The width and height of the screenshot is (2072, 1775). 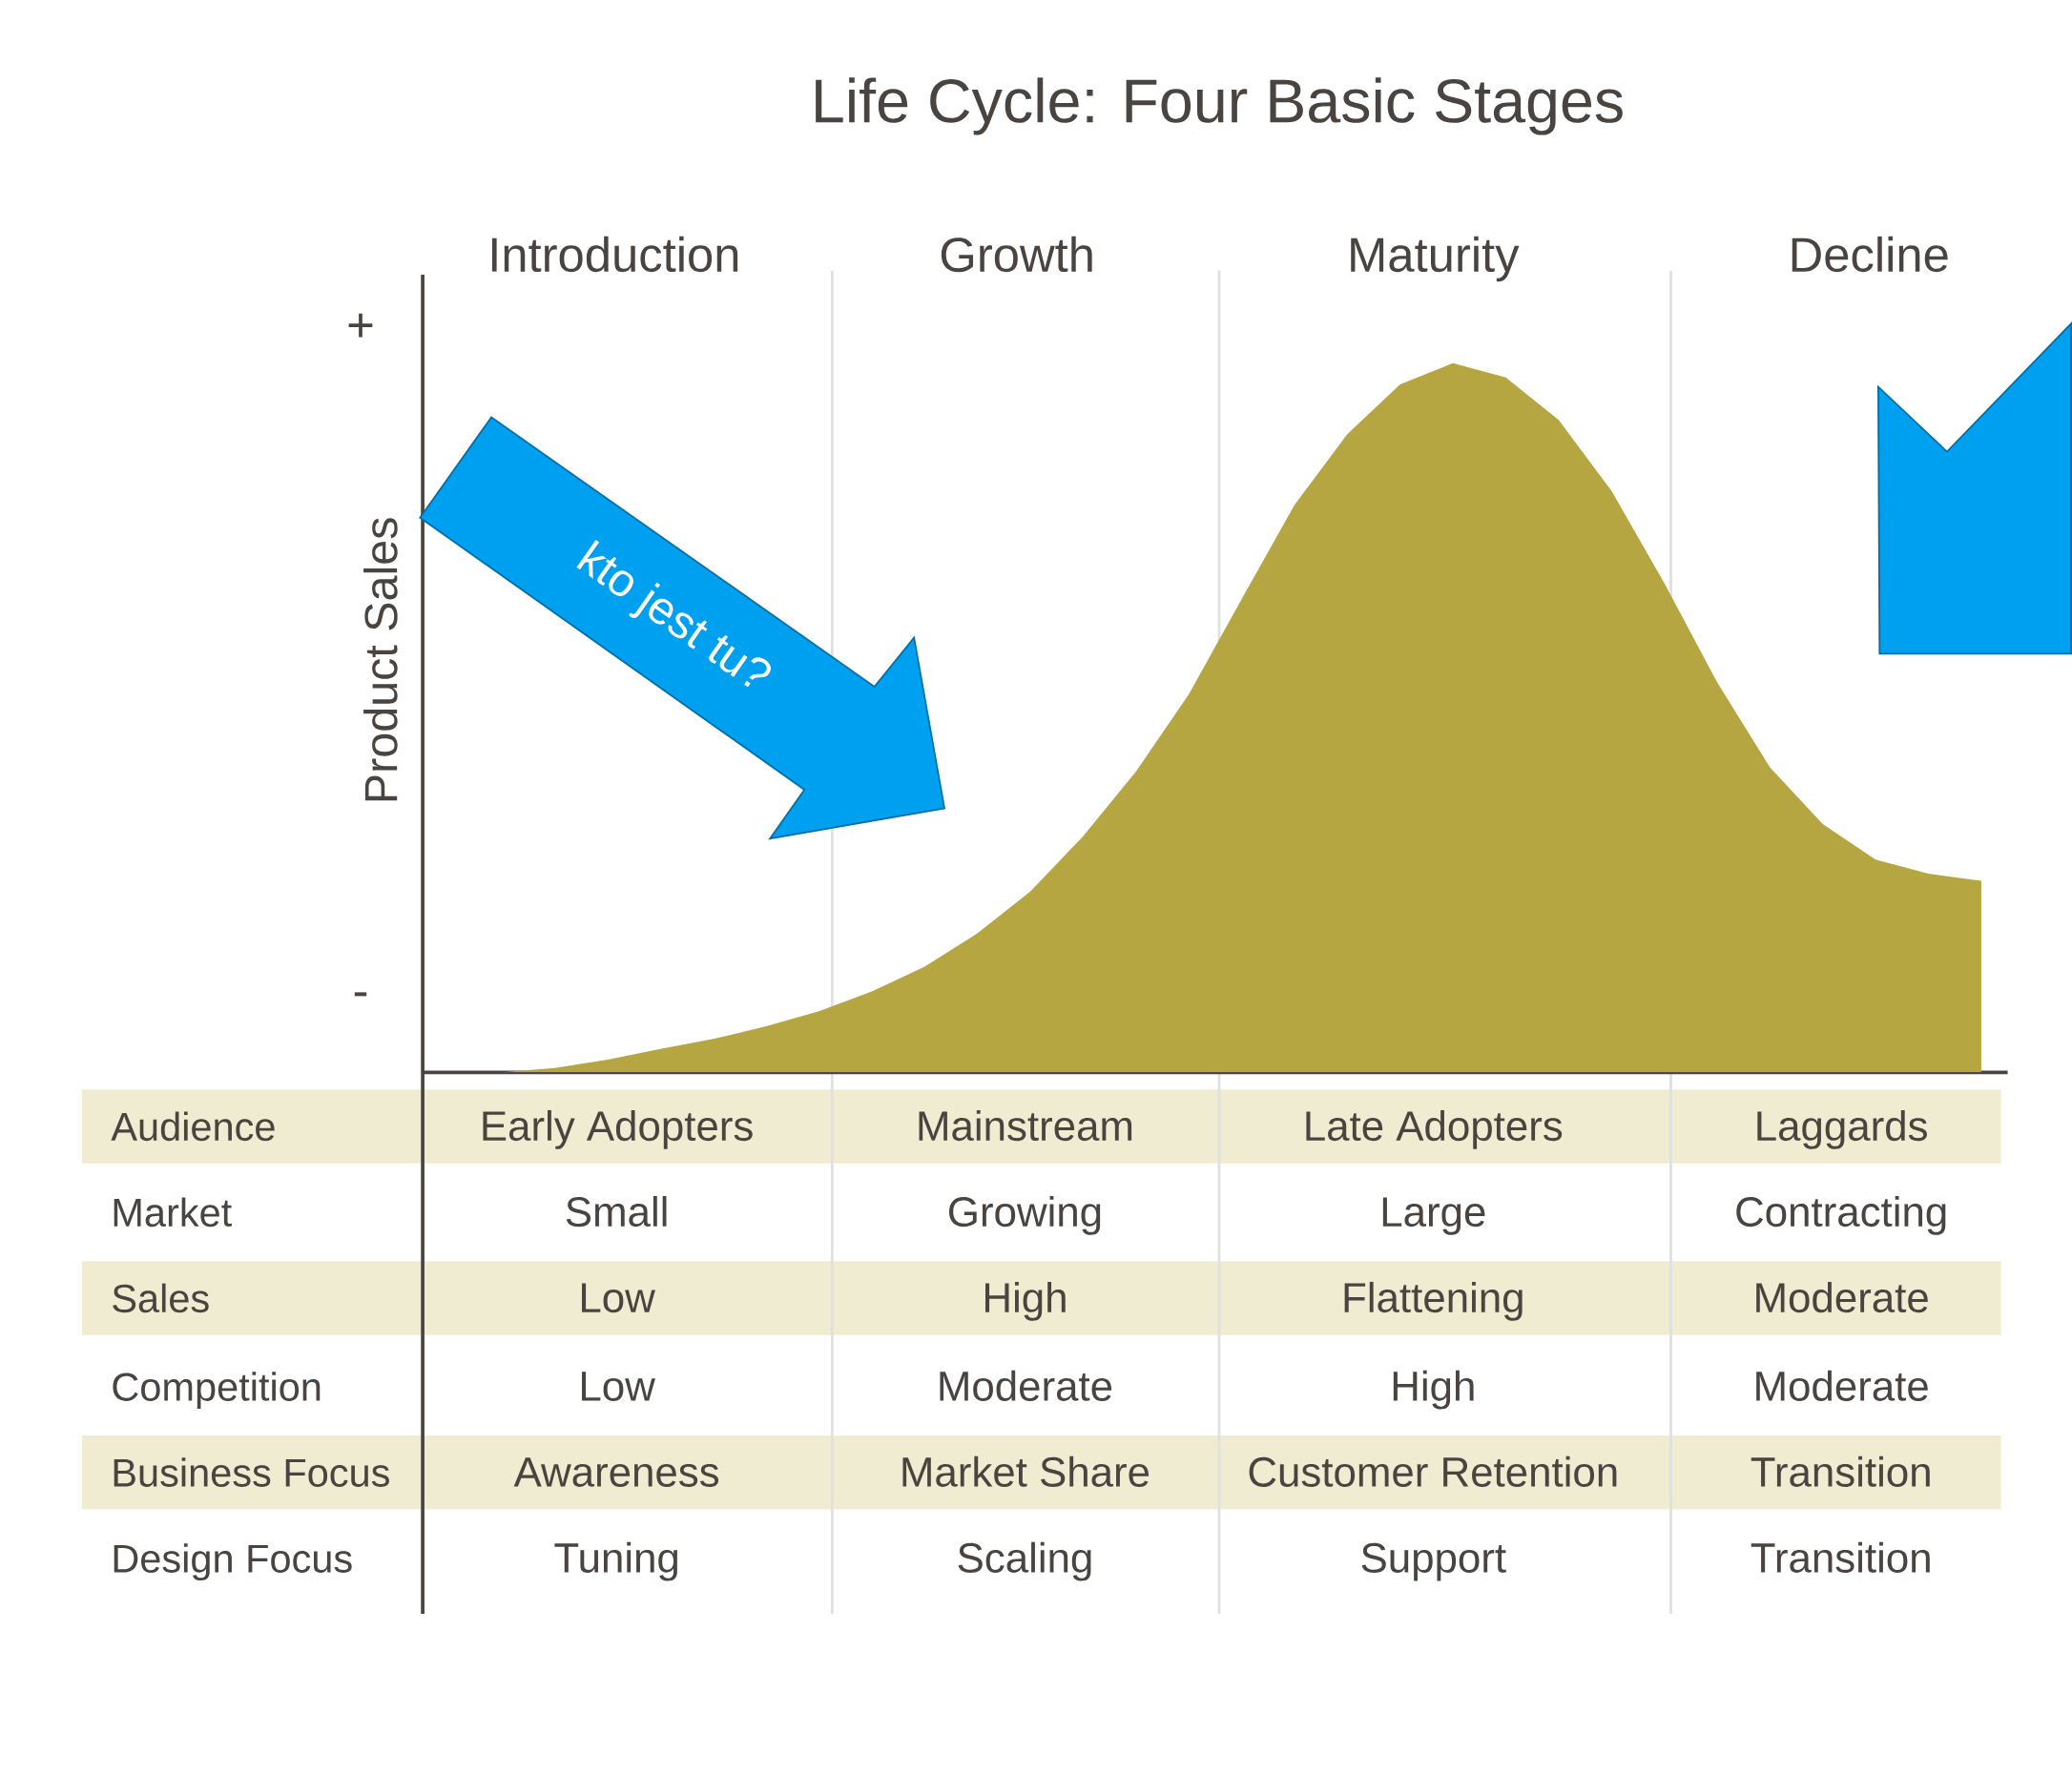 I want to click on text: Support, so click(x=1433, y=1561).